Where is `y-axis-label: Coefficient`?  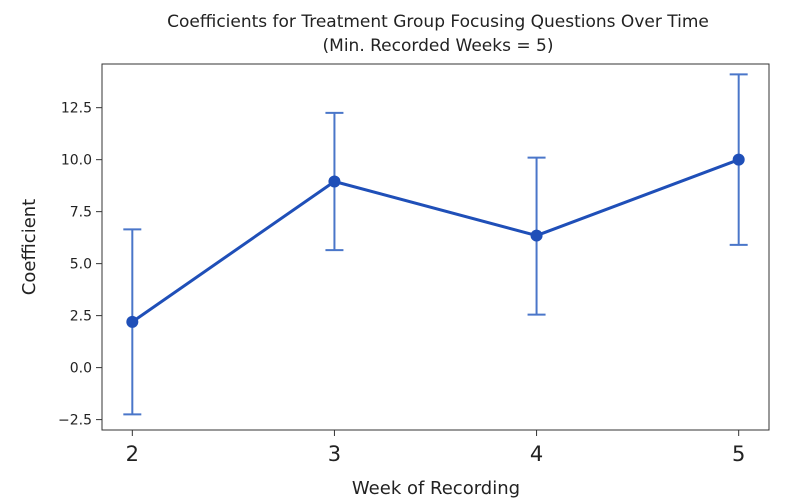
y-axis-label: Coefficient is located at coordinates (29, 247).